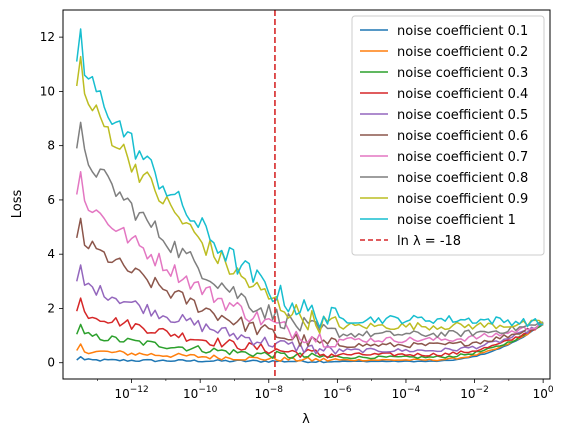 The image size is (563, 437). Describe the element at coordinates (131, 393) in the screenshot. I see `x-tick-label: 10⁻¹²` at that location.